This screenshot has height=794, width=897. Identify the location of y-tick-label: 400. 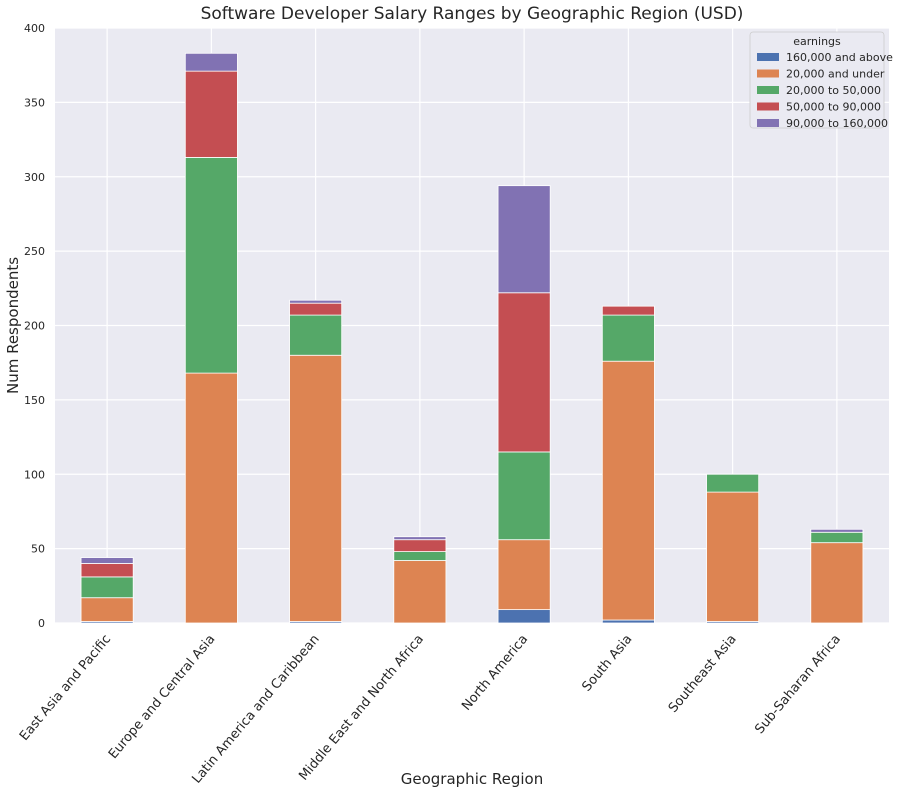
(34, 28).